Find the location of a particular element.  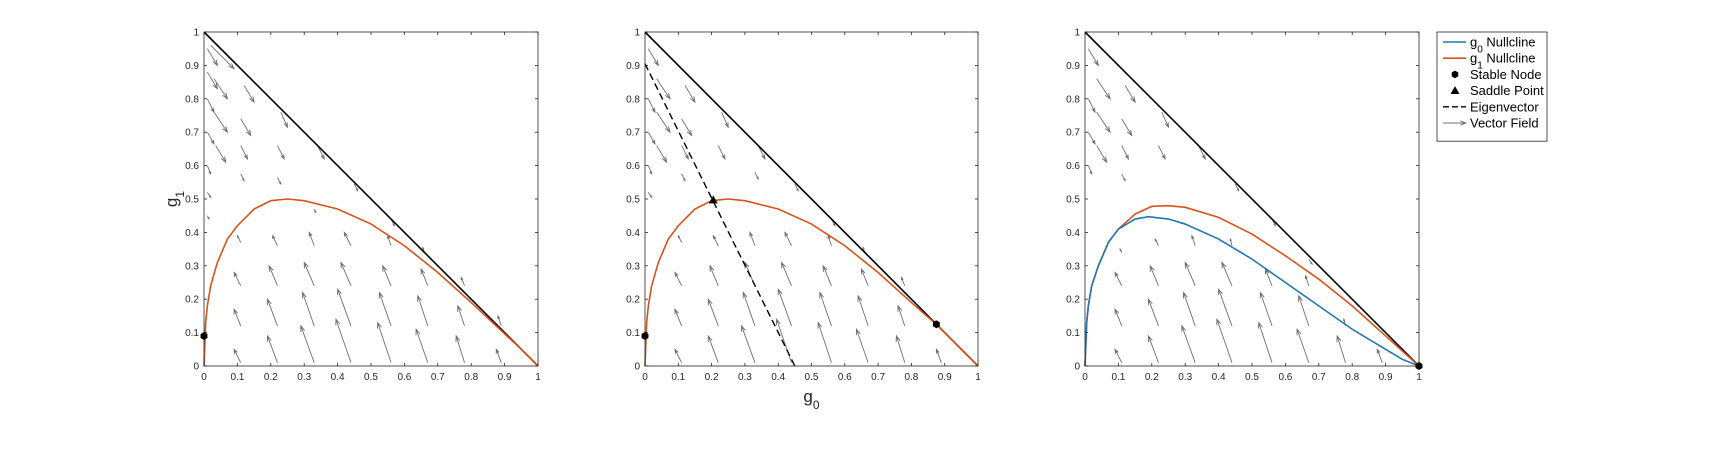

legend-entry: Saddle Point is located at coordinates (1497, 90).